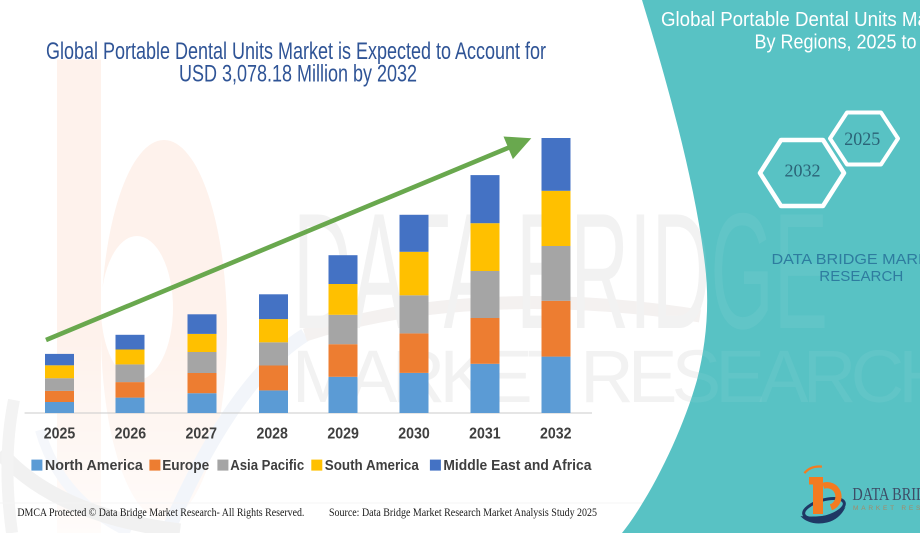 The width and height of the screenshot is (920, 533). Describe the element at coordinates (485, 433) in the screenshot. I see `svg-text: 2031` at that location.